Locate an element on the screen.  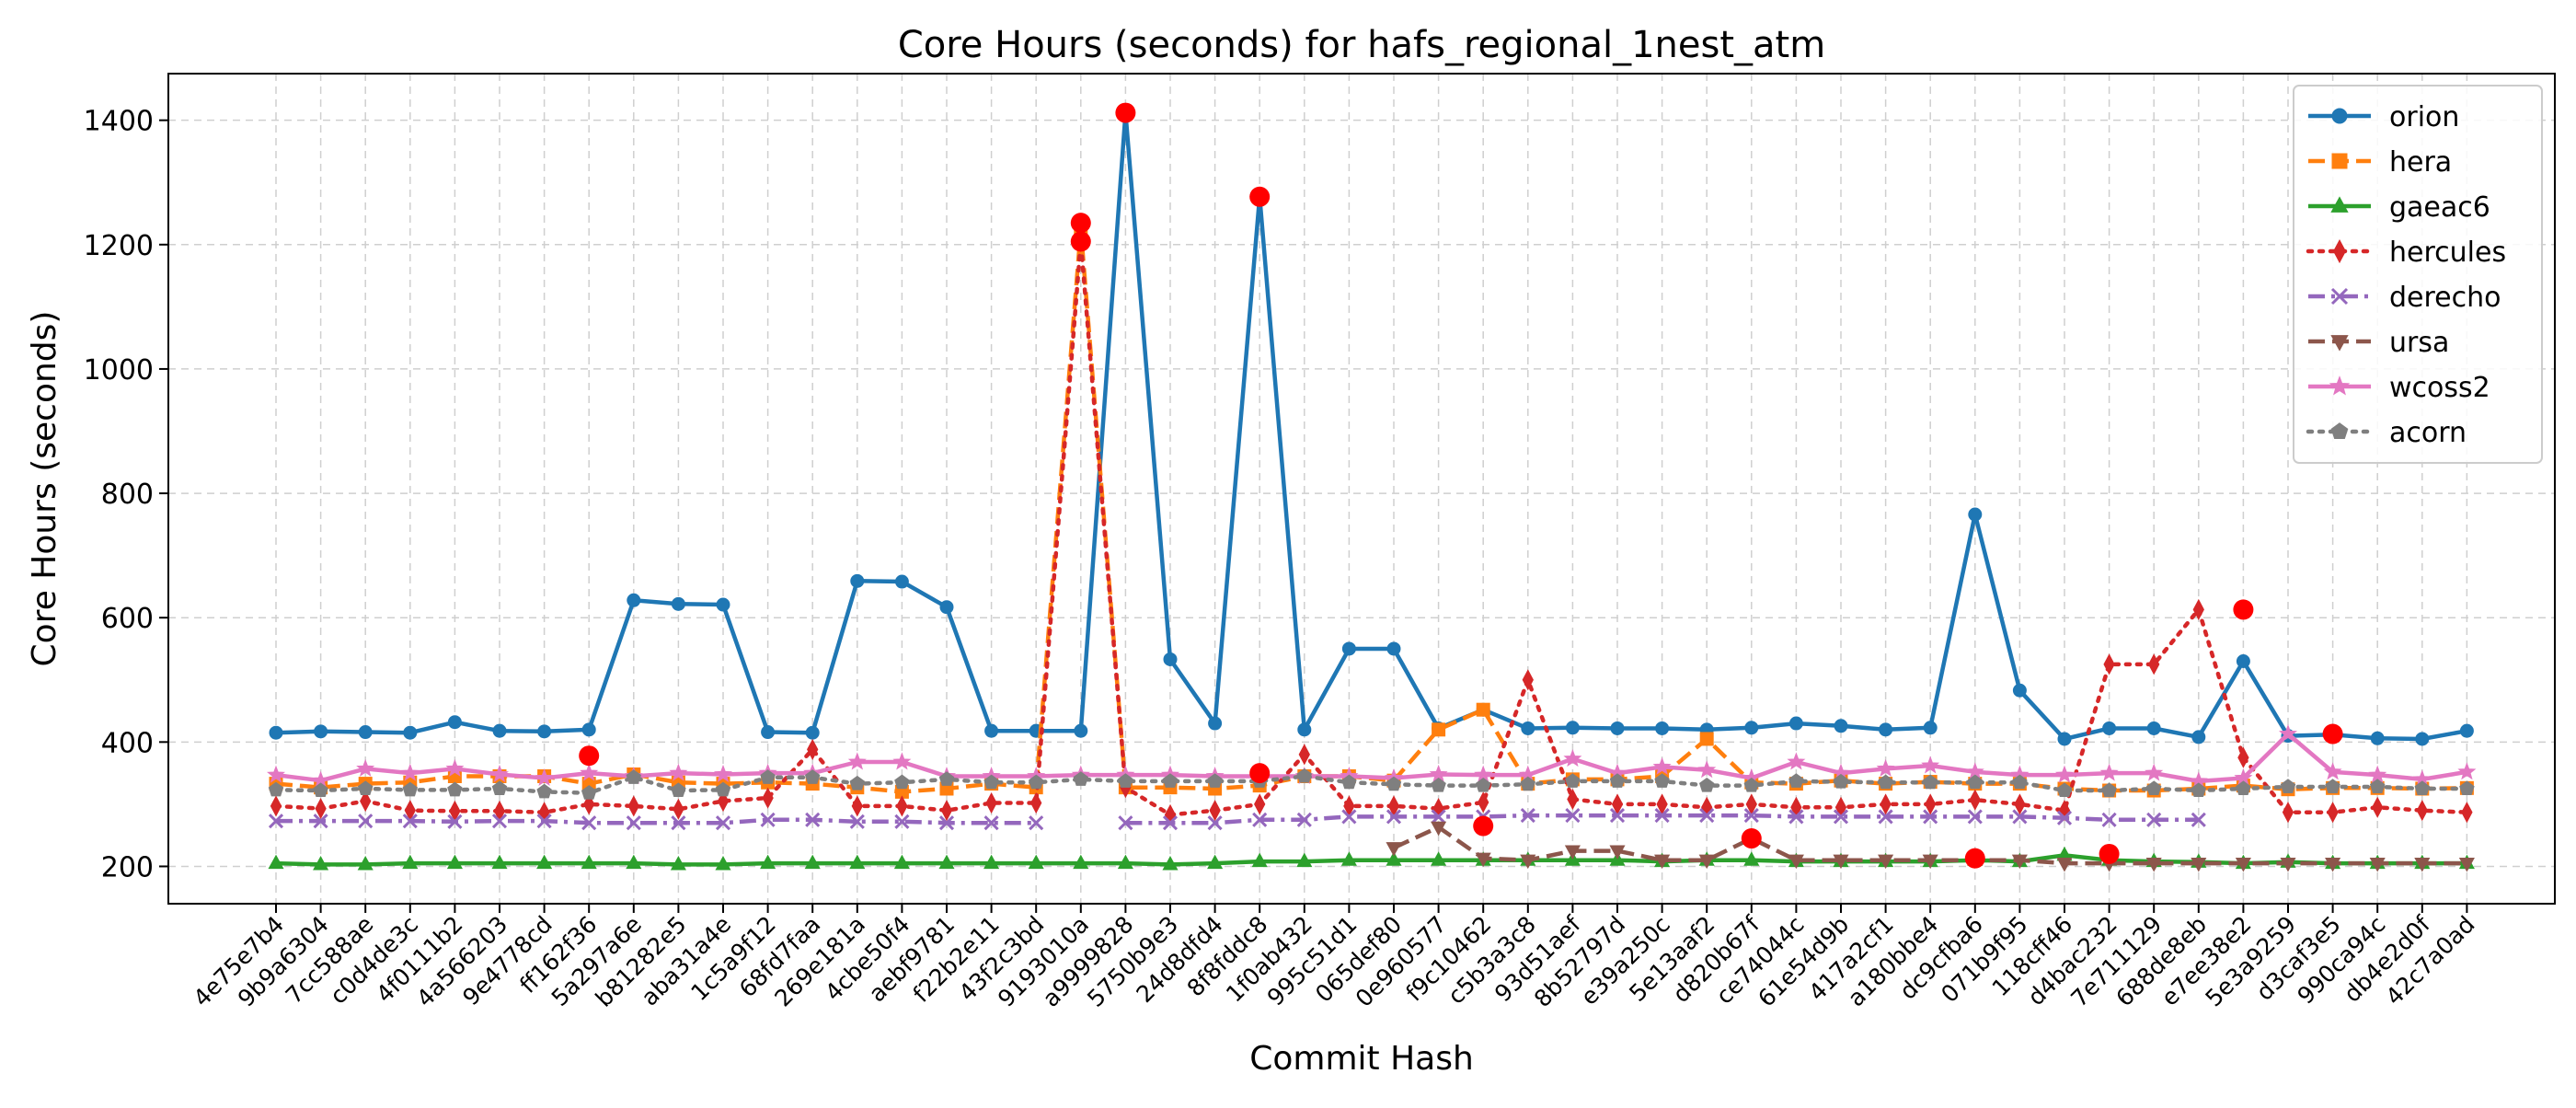
legend-label: ursa is located at coordinates (2419, 343).